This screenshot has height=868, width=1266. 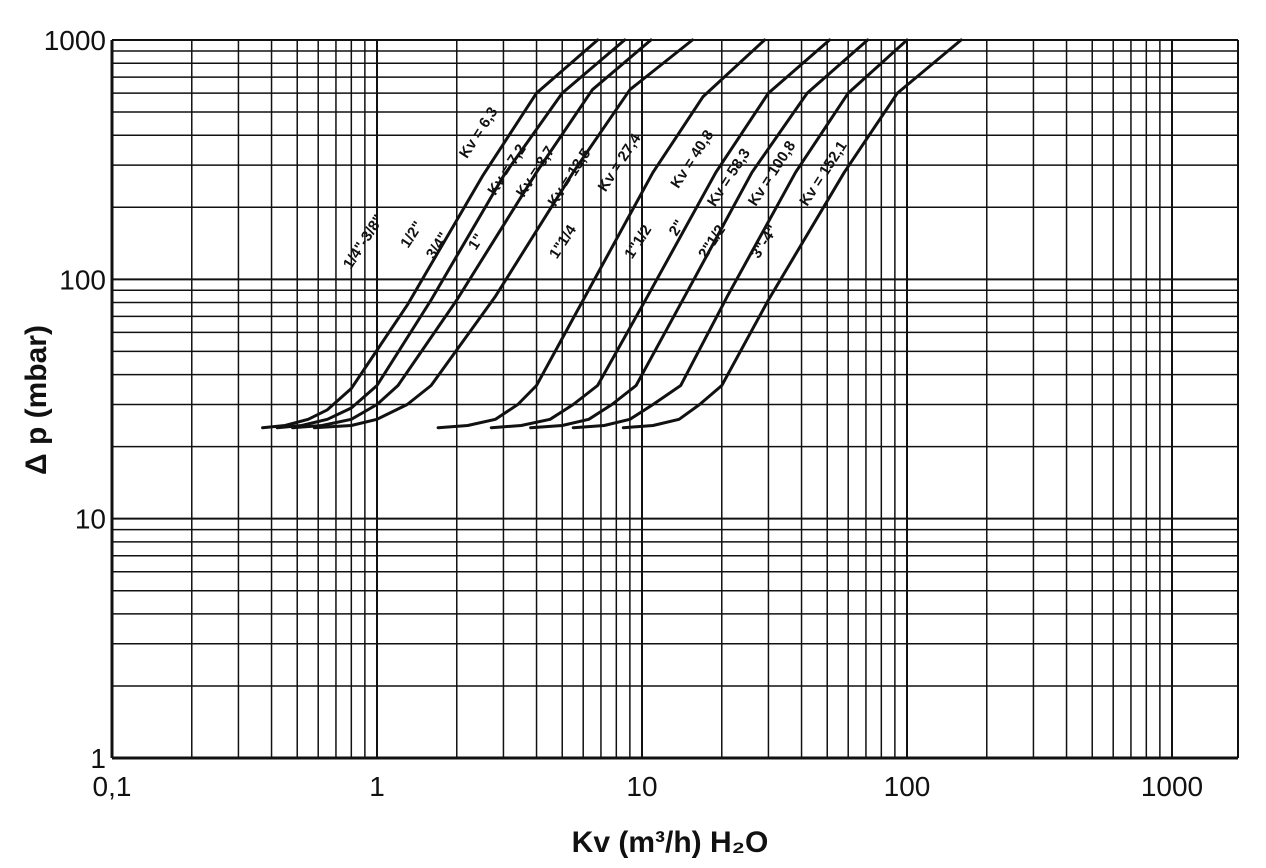 What do you see at coordinates (98, 758) in the screenshot?
I see `y-tick-label: 1` at bounding box center [98, 758].